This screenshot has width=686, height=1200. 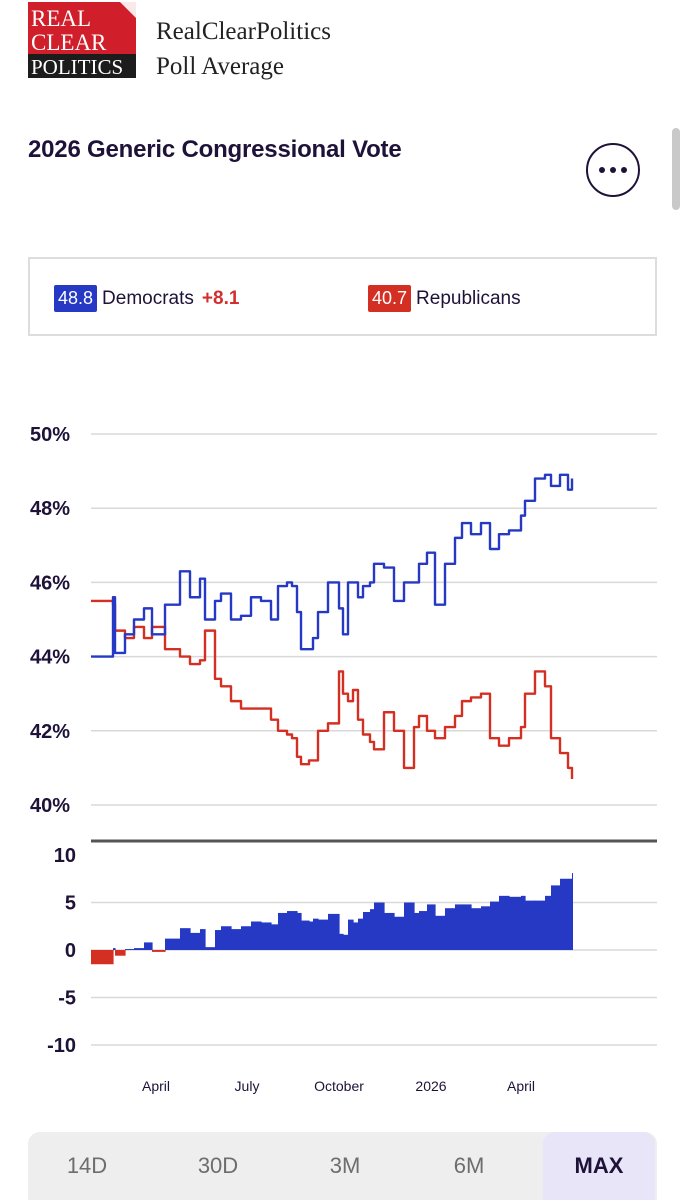 I want to click on dem-label: Democrats, so click(x=148, y=298).